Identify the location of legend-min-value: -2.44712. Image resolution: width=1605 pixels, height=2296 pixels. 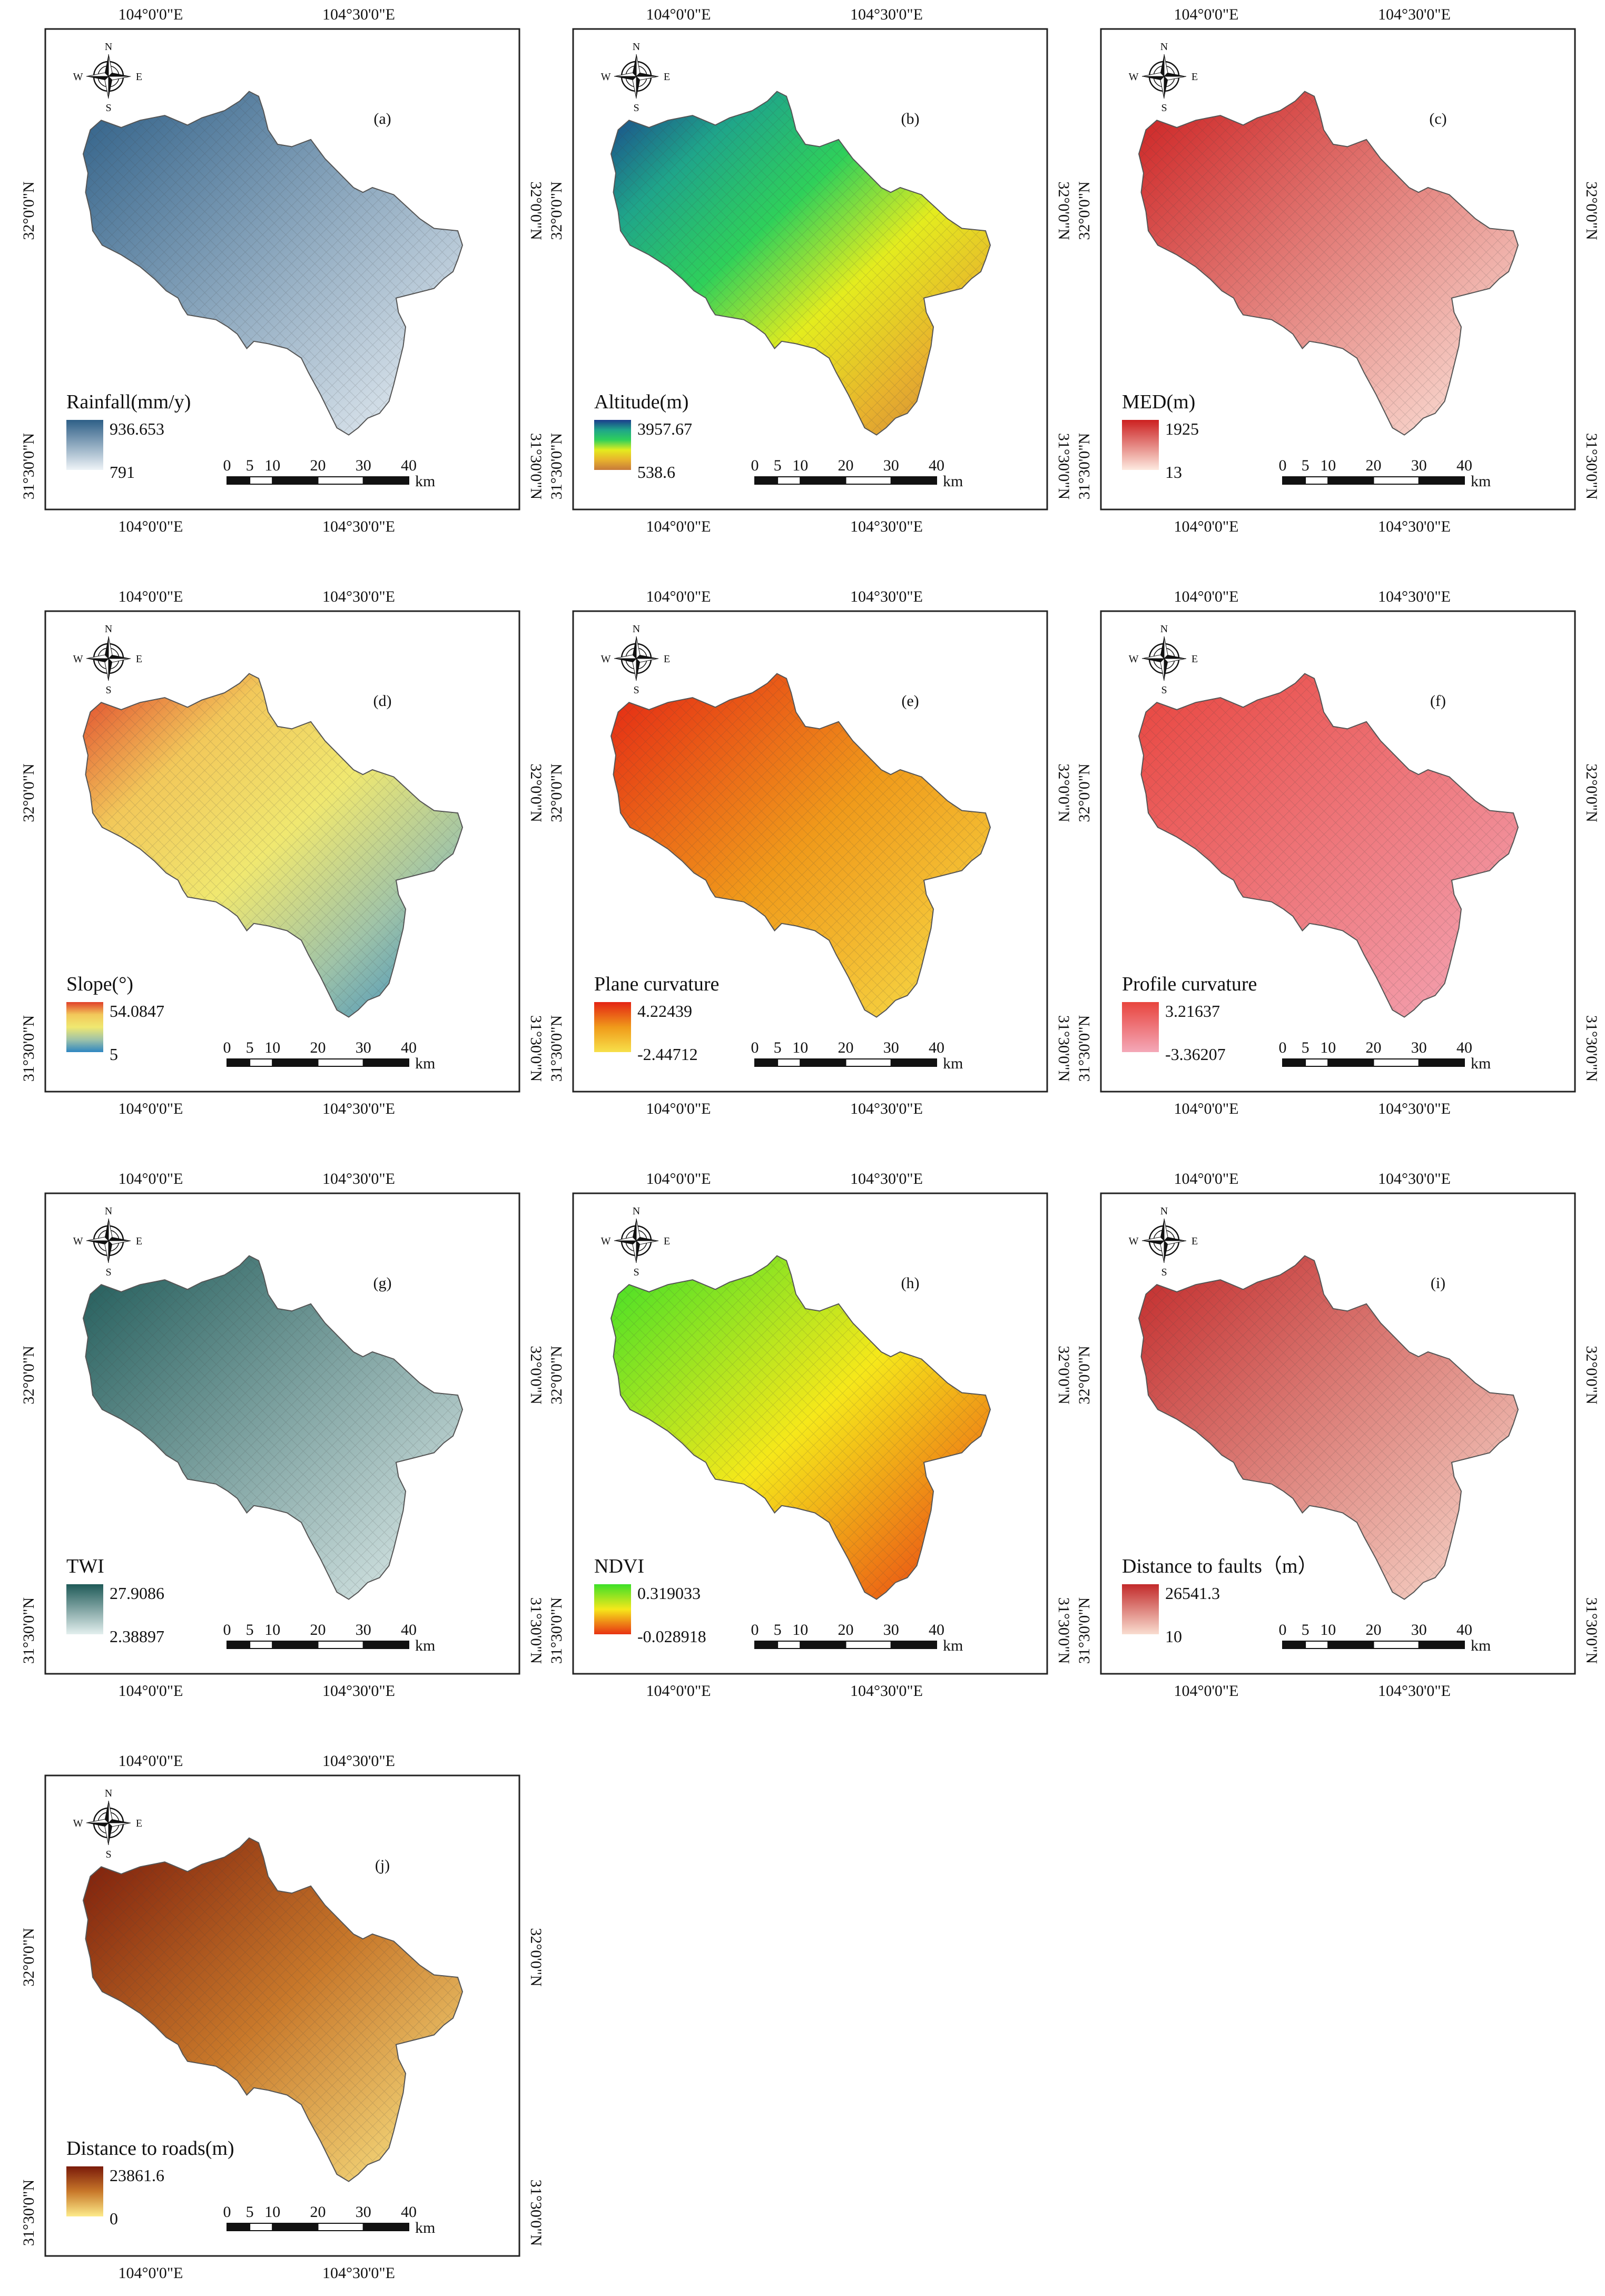
(667, 1054).